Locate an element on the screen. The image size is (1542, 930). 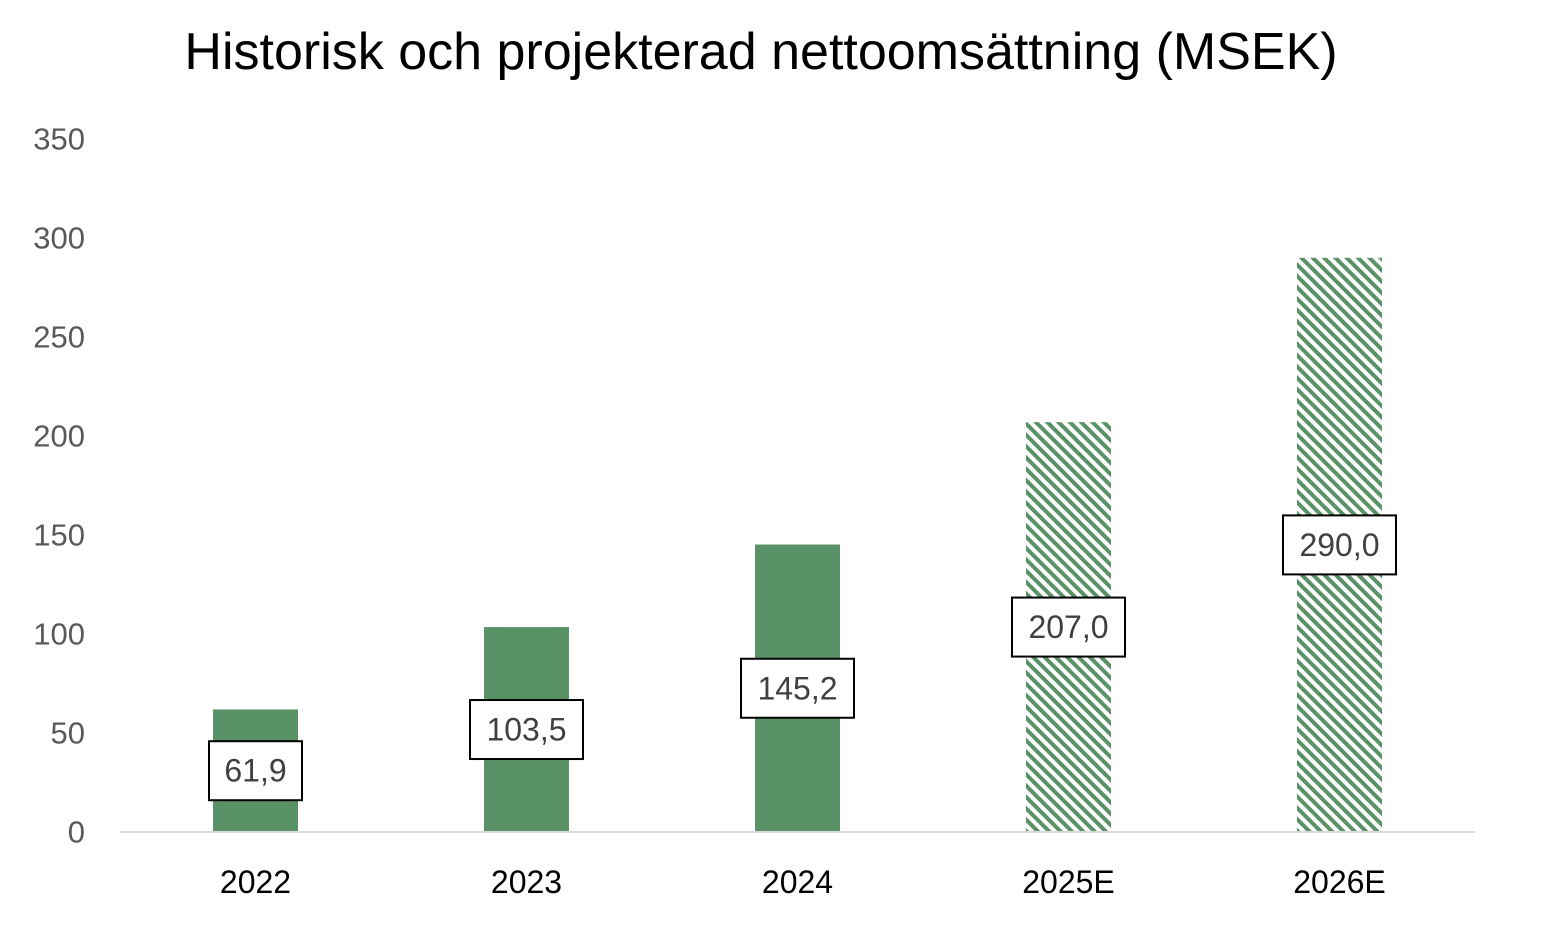
data-label: 61,9 is located at coordinates (255, 771).